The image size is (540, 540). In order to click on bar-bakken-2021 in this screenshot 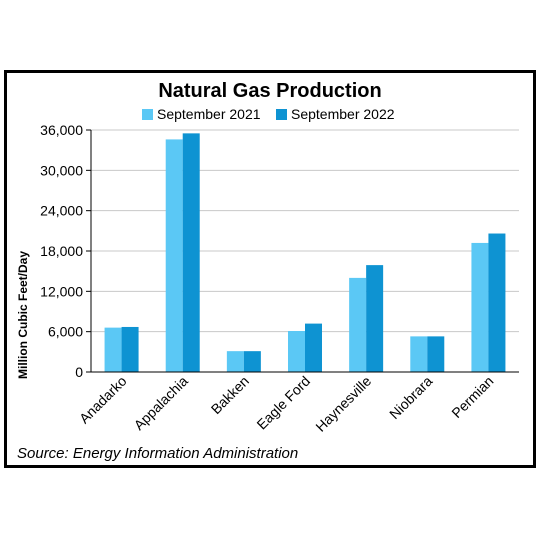, I will do `click(235, 361)`.